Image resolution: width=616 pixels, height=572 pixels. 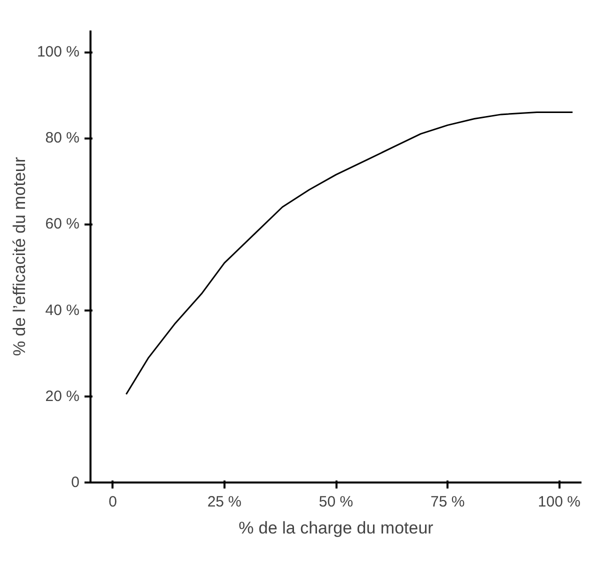 I want to click on y-tick-label: 100 %, so click(x=58, y=52).